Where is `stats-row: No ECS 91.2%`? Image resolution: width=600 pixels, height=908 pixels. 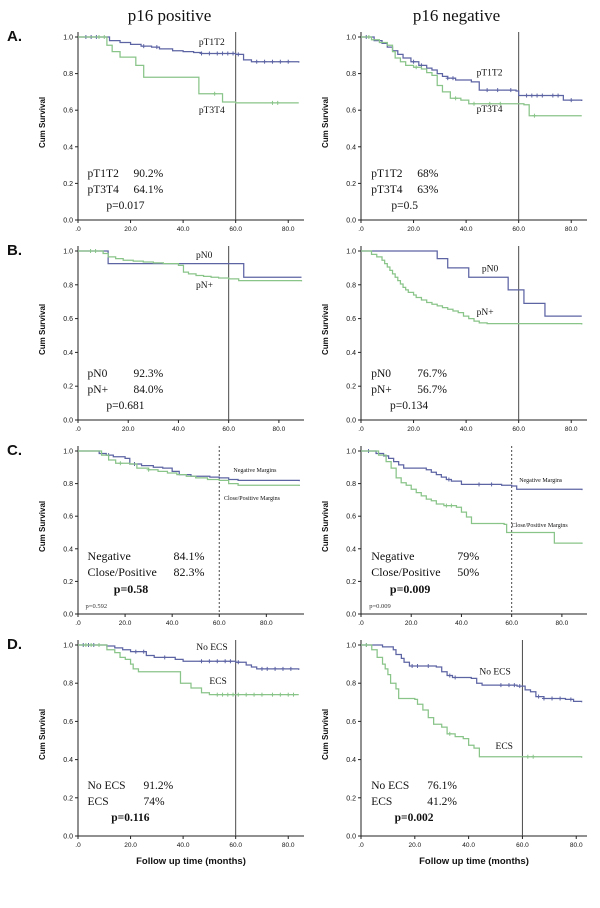 stats-row: No ECS 91.2% is located at coordinates (131, 786).